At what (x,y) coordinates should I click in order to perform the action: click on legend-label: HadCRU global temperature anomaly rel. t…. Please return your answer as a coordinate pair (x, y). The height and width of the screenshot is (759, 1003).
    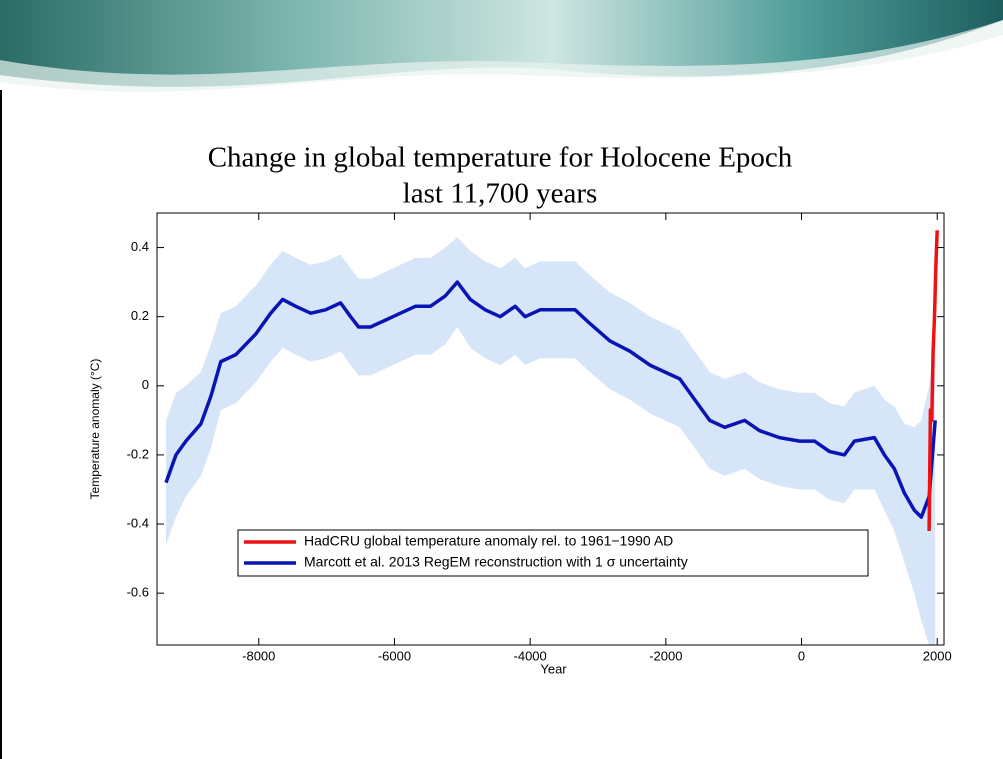
    Looking at the image, I should click on (488, 541).